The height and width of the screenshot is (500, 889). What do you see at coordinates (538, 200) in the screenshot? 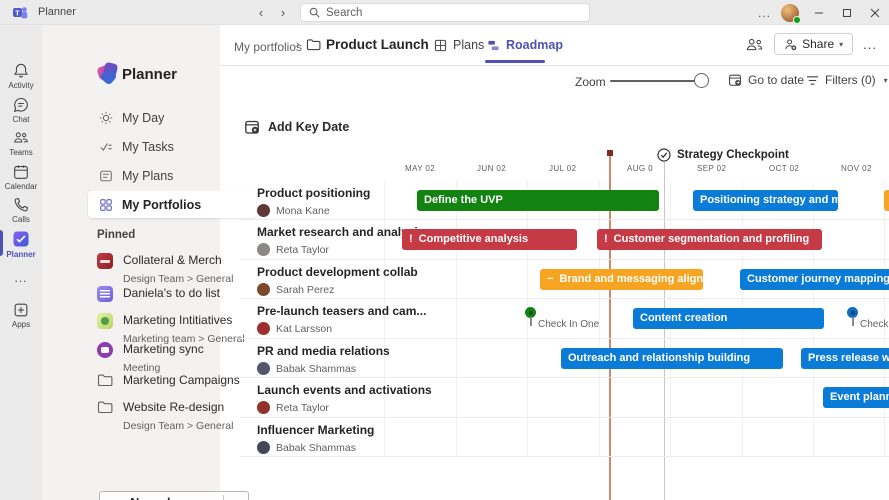
I see `gantt-bar: Define the UVP` at bounding box center [538, 200].